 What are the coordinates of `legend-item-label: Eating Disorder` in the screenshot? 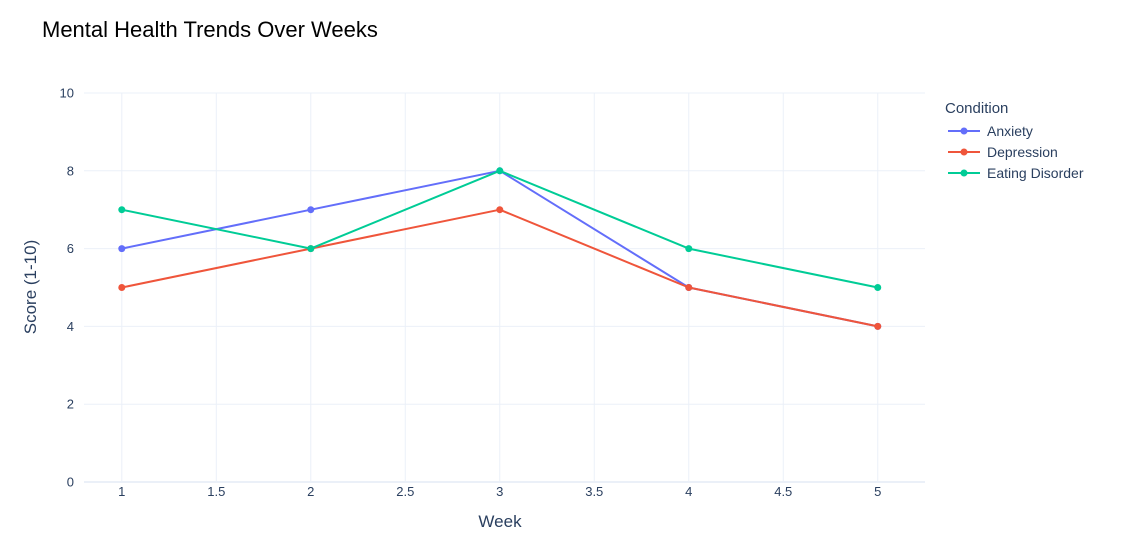 It's located at (1035, 173).